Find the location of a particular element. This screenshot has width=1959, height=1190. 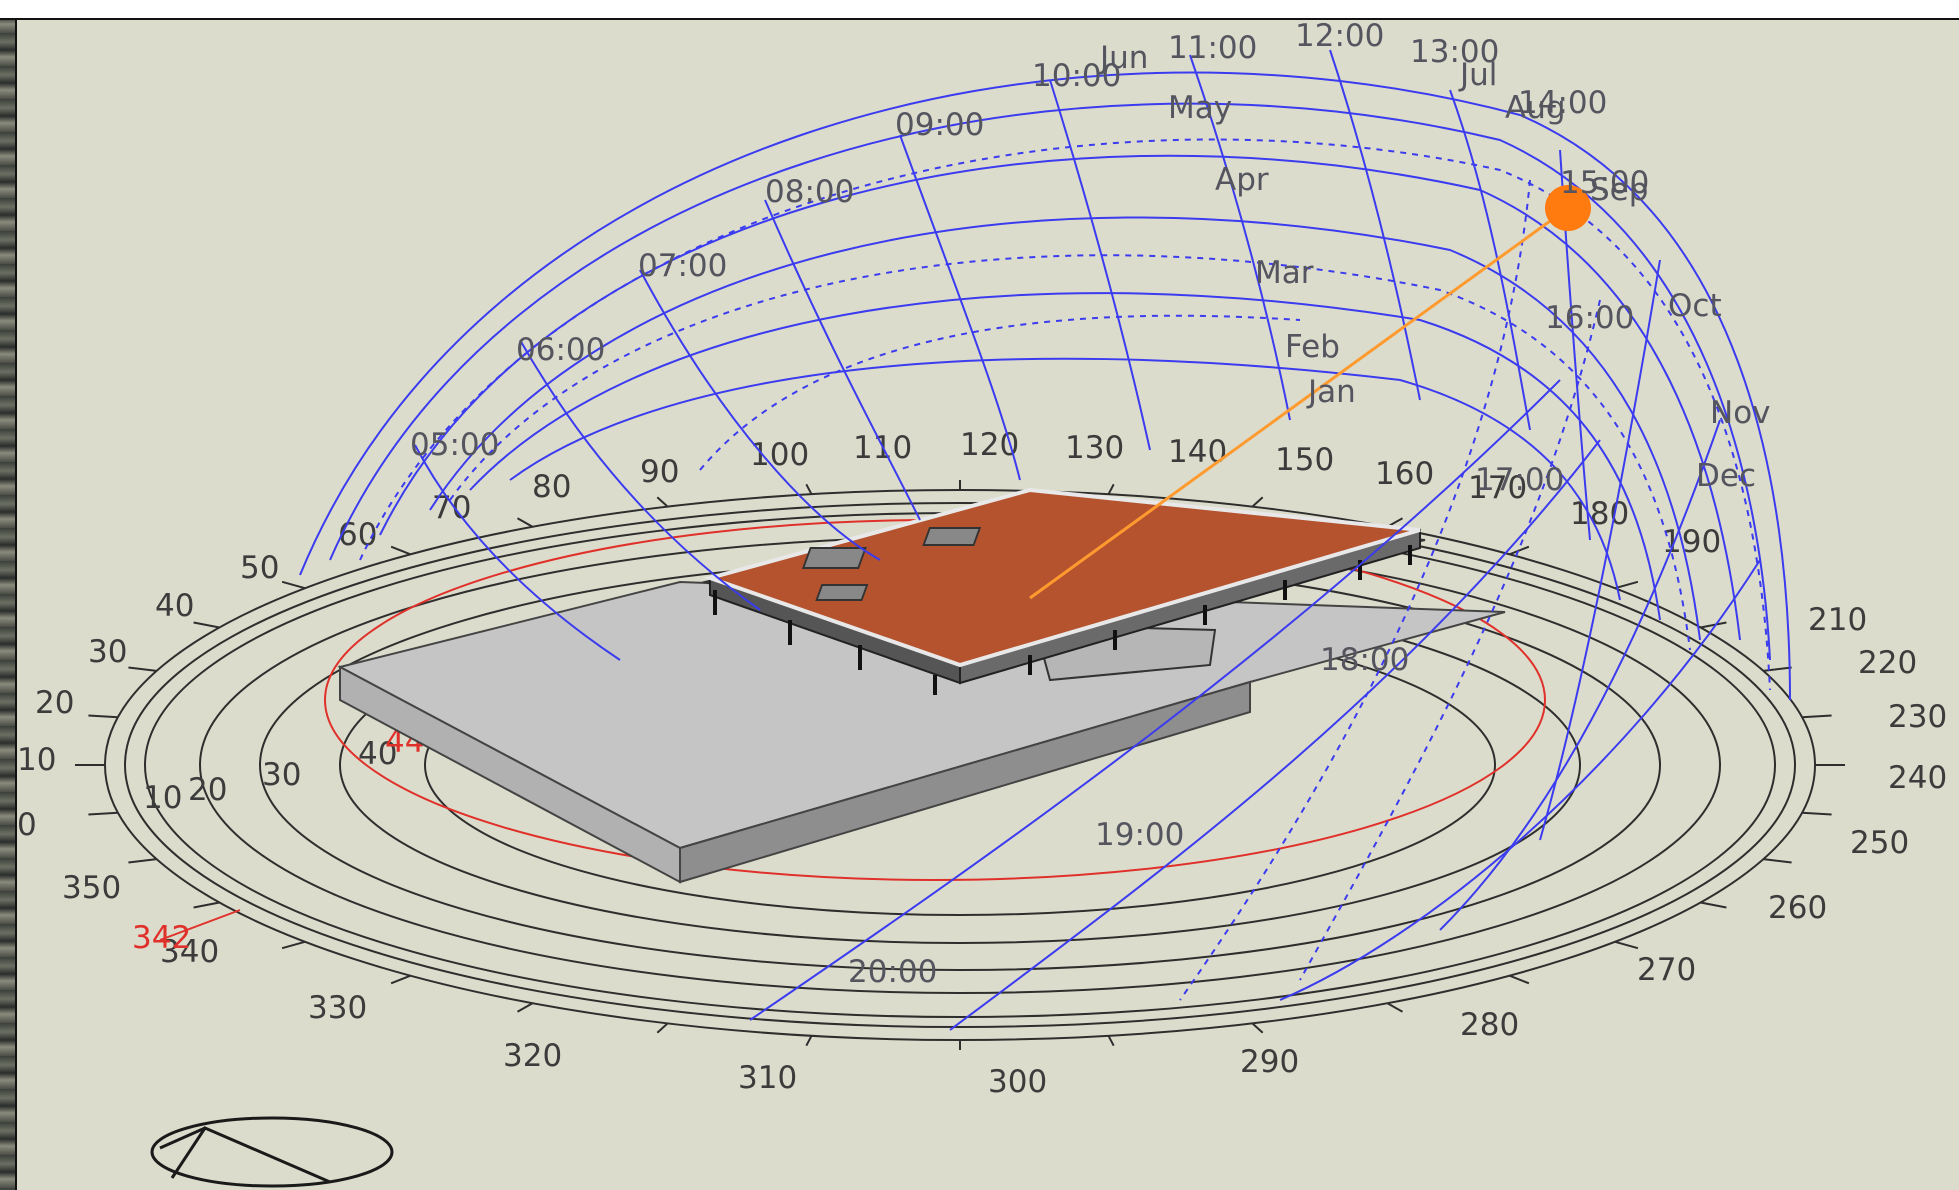

month-label-apr: Apr is located at coordinates (1242, 180).